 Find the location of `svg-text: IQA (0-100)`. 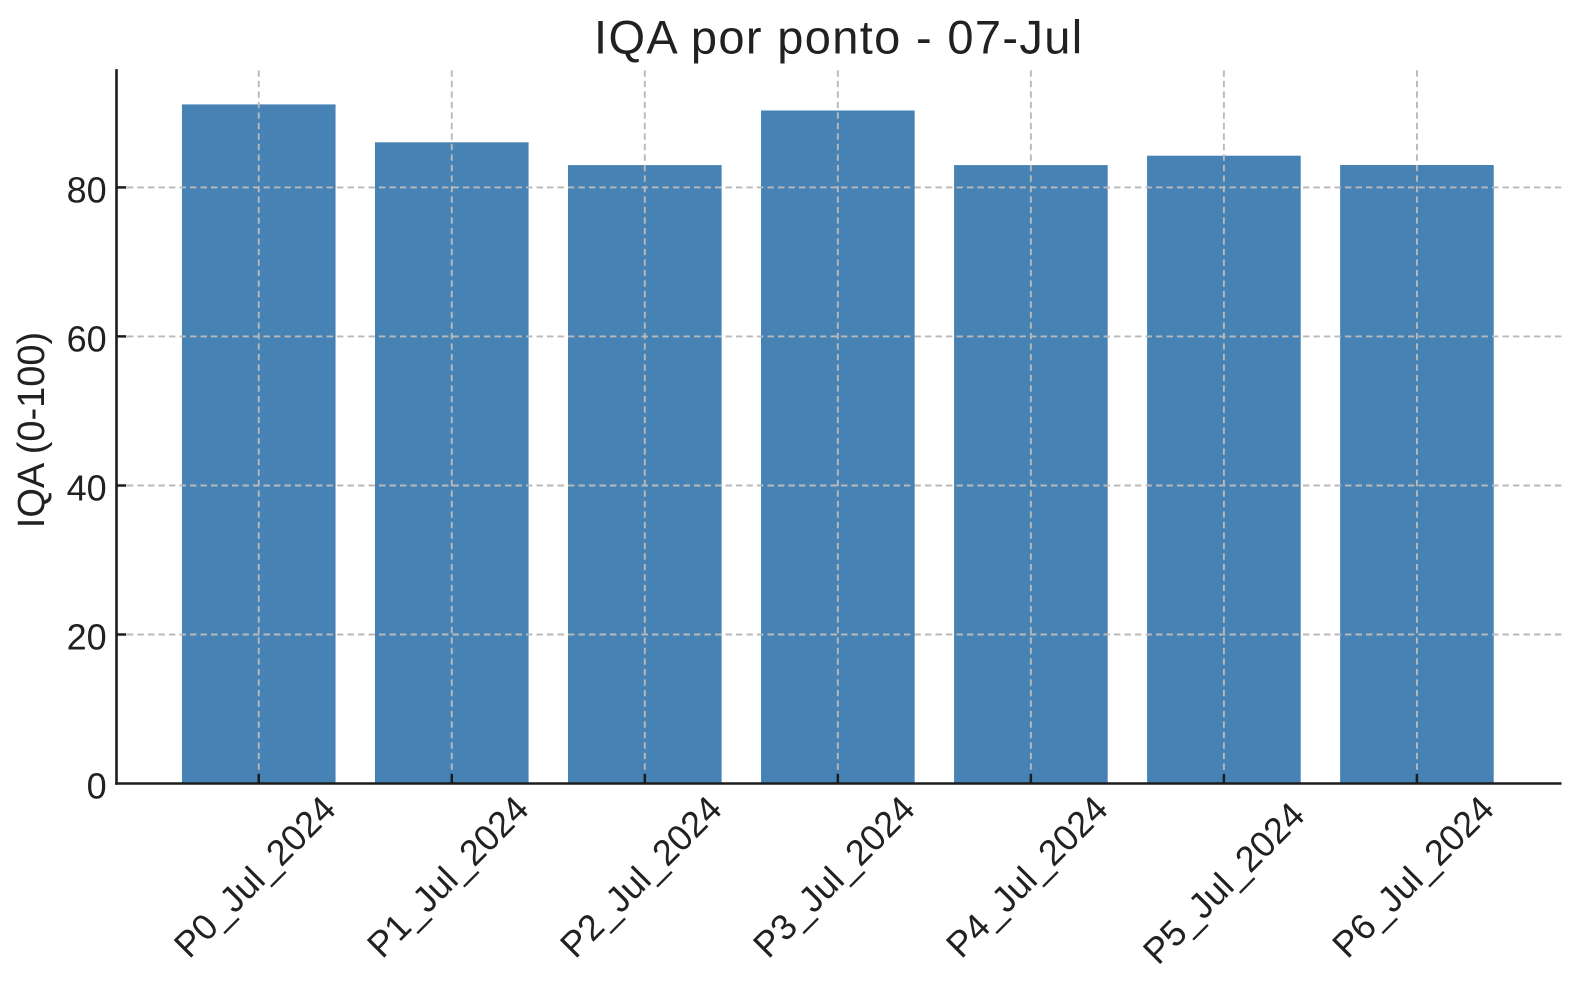

svg-text: IQA (0-100) is located at coordinates (32, 430).